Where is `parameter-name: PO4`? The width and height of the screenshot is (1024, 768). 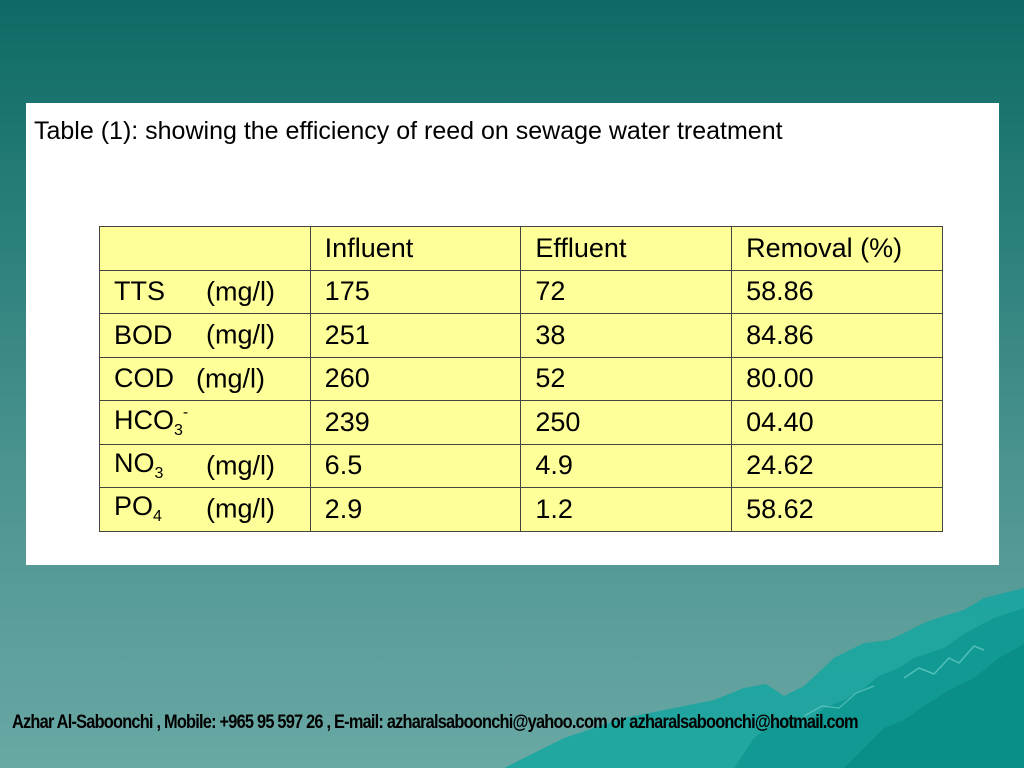
parameter-name: PO4 is located at coordinates (138, 509).